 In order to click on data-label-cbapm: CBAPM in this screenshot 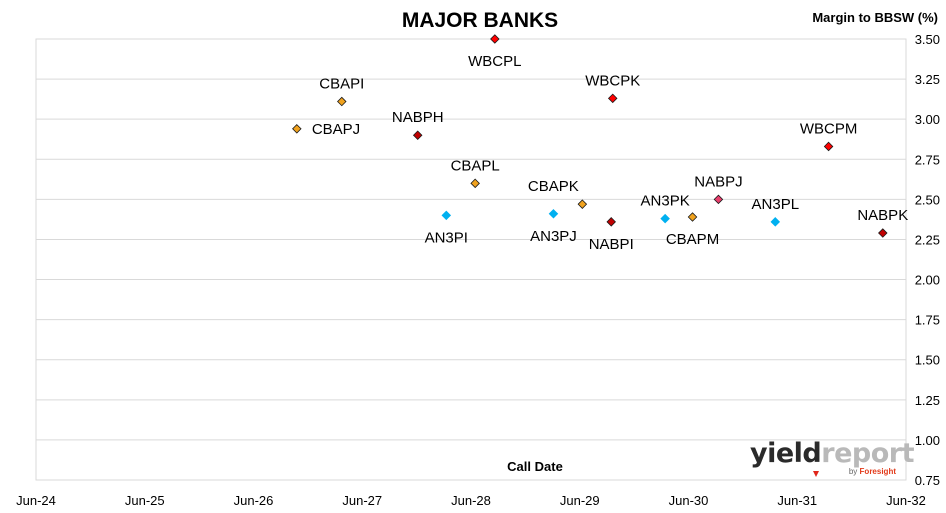, I will do `click(692, 239)`.